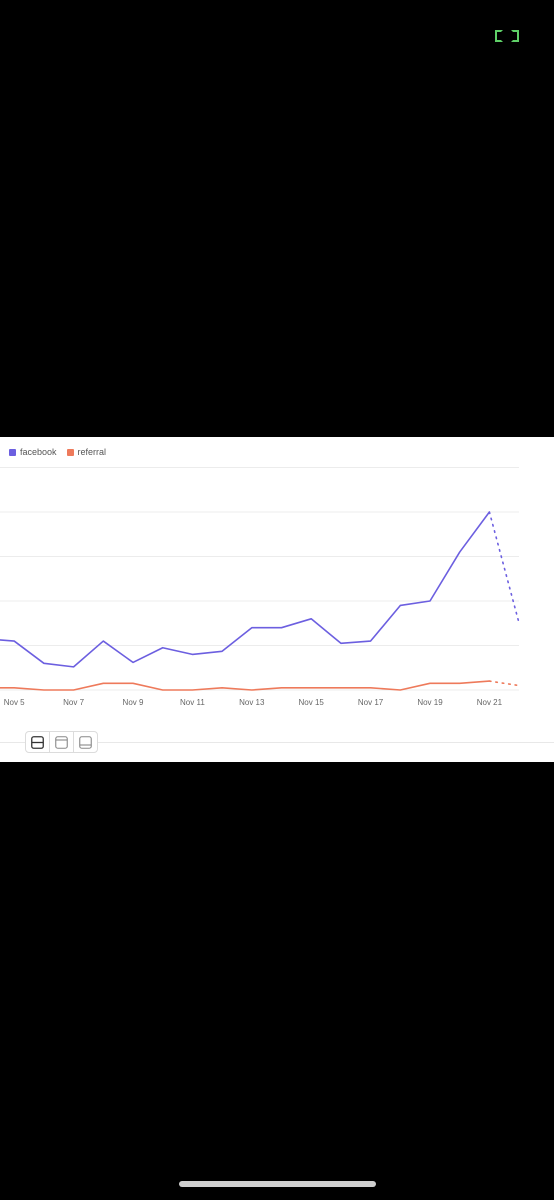  I want to click on legend-label-facebook: facebook, so click(38, 452).